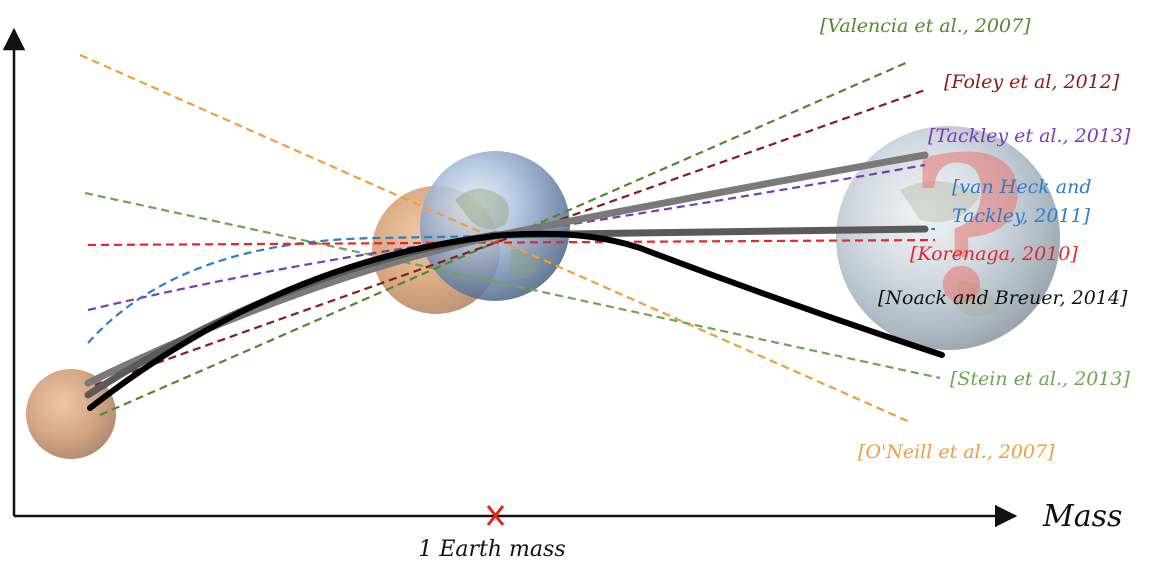 The image size is (1165, 563). I want to click on earth-icon, so click(495, 226).